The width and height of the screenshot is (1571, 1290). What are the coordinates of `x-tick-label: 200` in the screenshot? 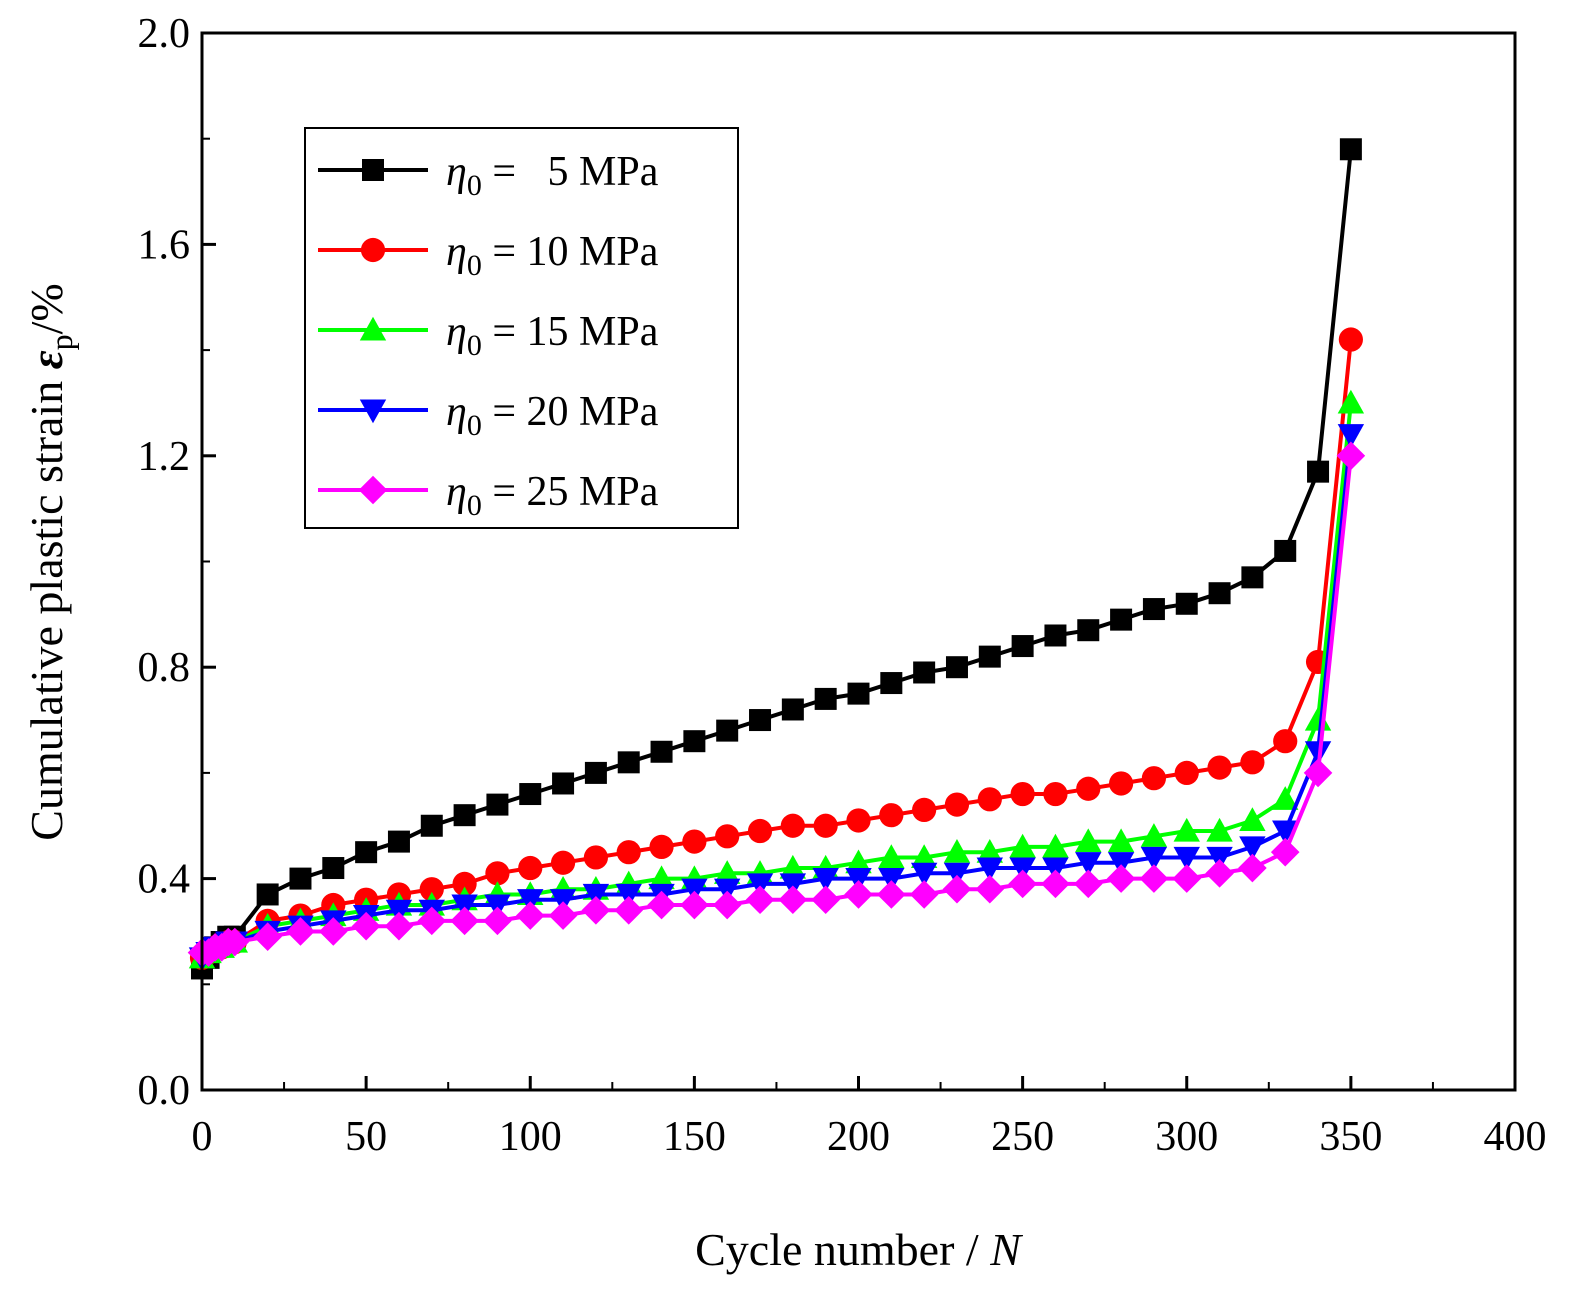 It's located at (858, 1137).